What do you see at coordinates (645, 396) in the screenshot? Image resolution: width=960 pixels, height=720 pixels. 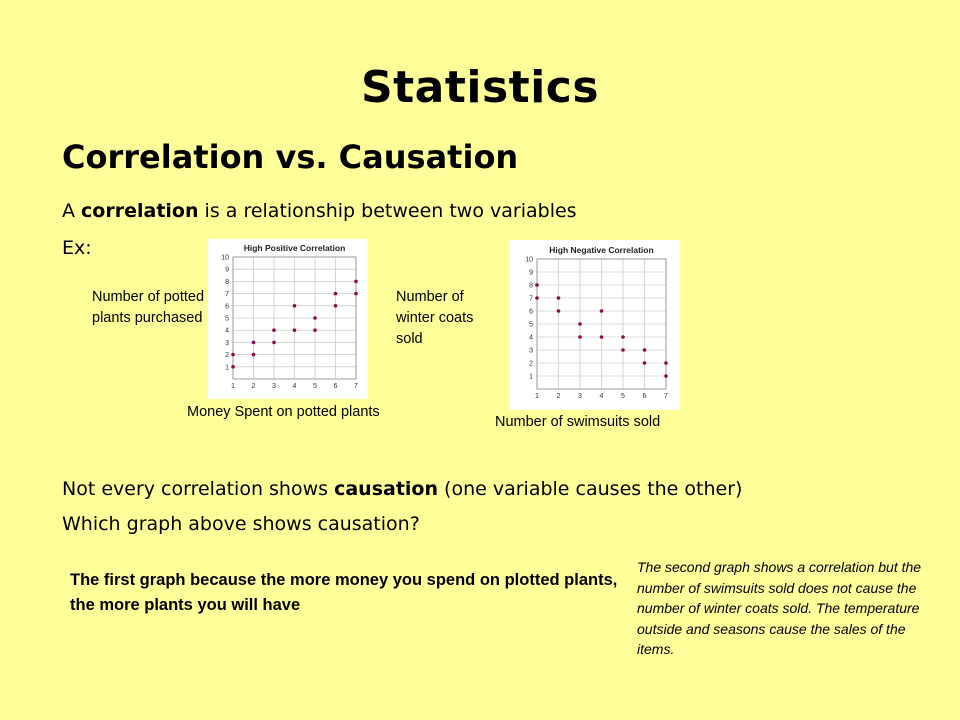 I see `c2-xtick-label: 6` at bounding box center [645, 396].